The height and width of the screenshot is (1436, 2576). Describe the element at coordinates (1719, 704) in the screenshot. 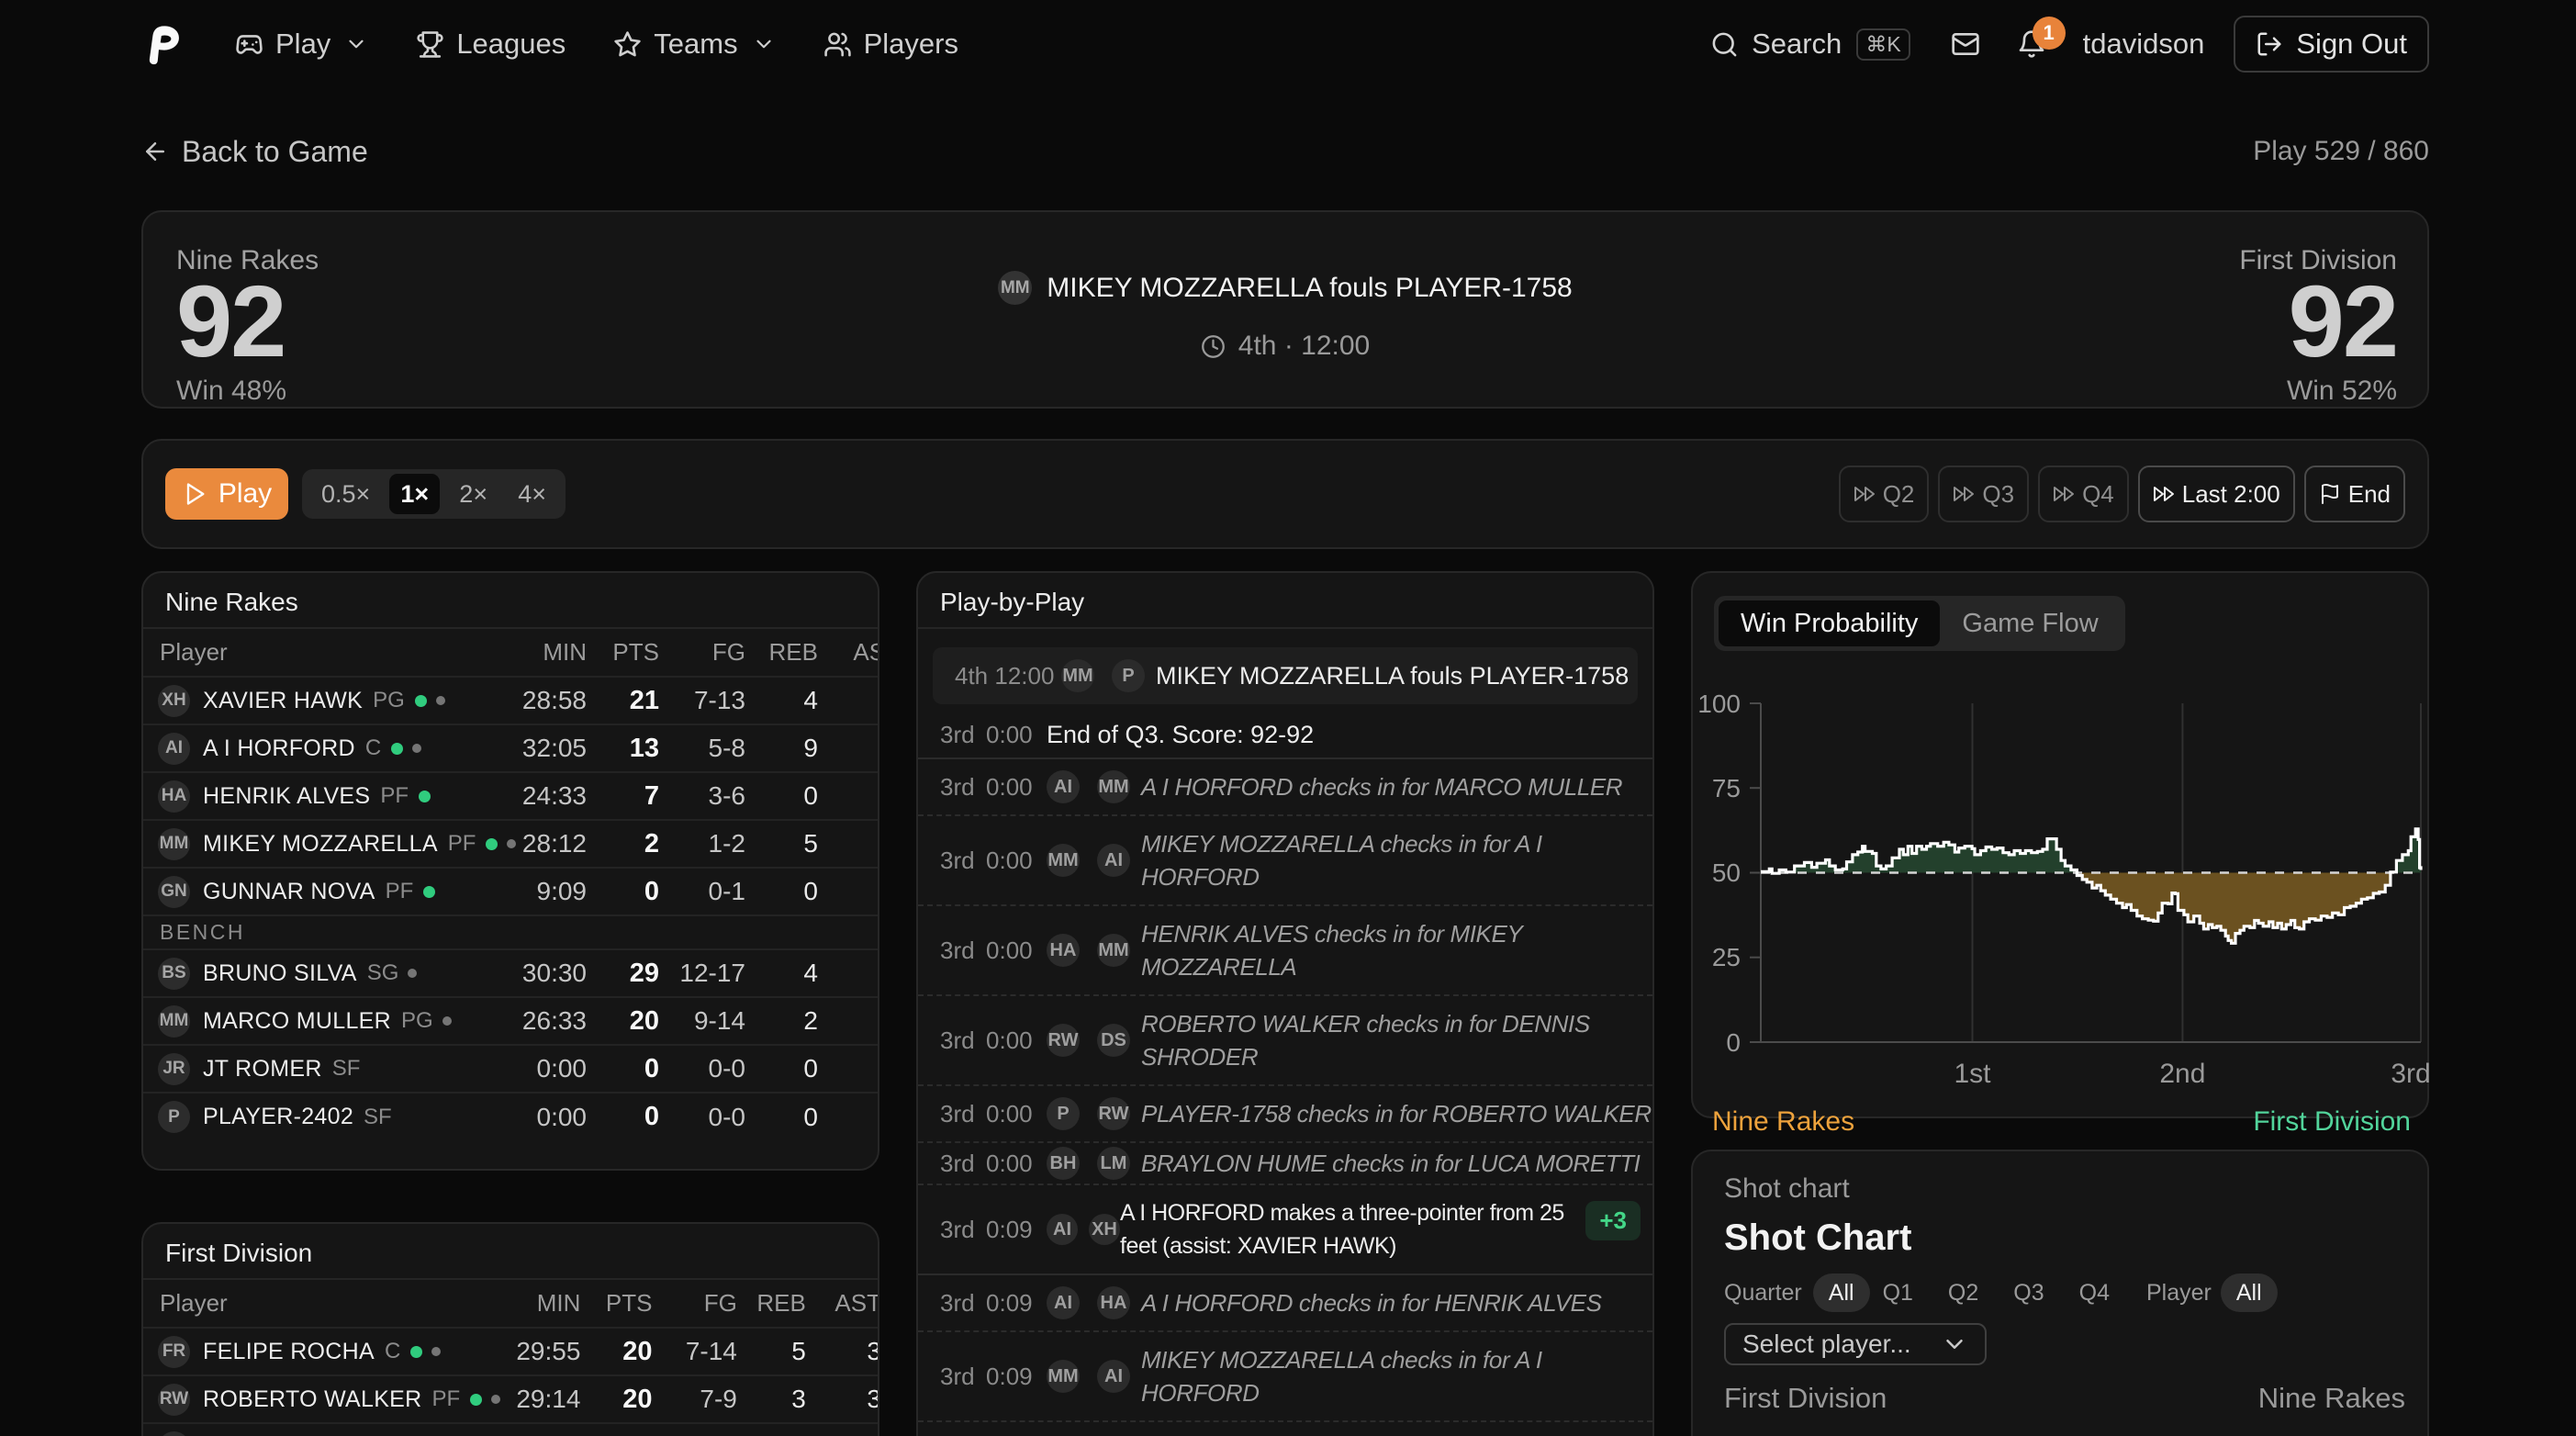

I see `svg-text: 100` at that location.